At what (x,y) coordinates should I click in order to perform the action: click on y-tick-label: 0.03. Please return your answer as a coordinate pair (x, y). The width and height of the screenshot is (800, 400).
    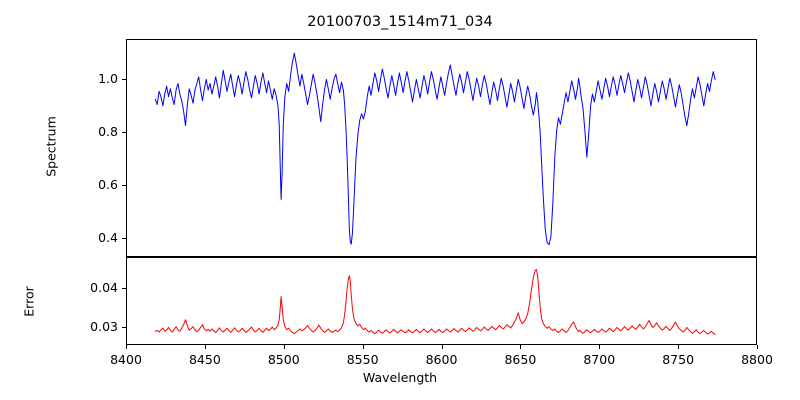
    Looking at the image, I should click on (104, 327).